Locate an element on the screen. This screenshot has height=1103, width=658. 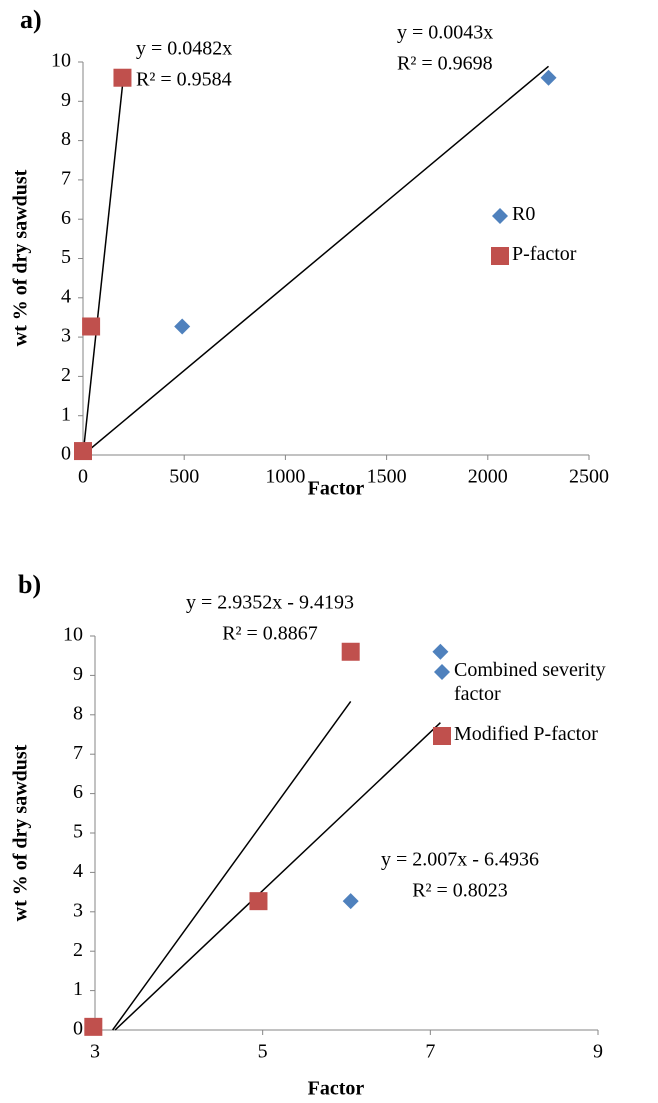
trendline-equation: y = 0.0043x is located at coordinates (445, 33).